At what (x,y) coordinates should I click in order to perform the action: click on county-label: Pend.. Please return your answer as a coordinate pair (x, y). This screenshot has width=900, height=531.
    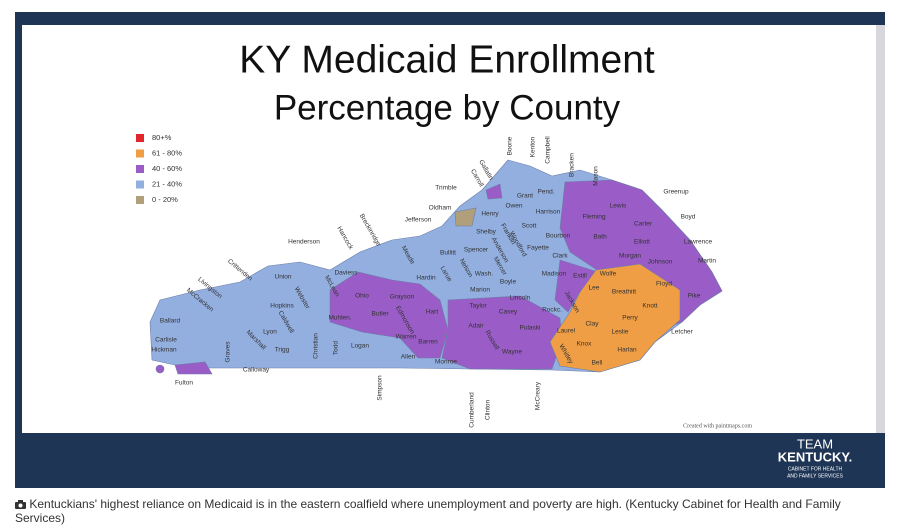
    Looking at the image, I should click on (546, 192).